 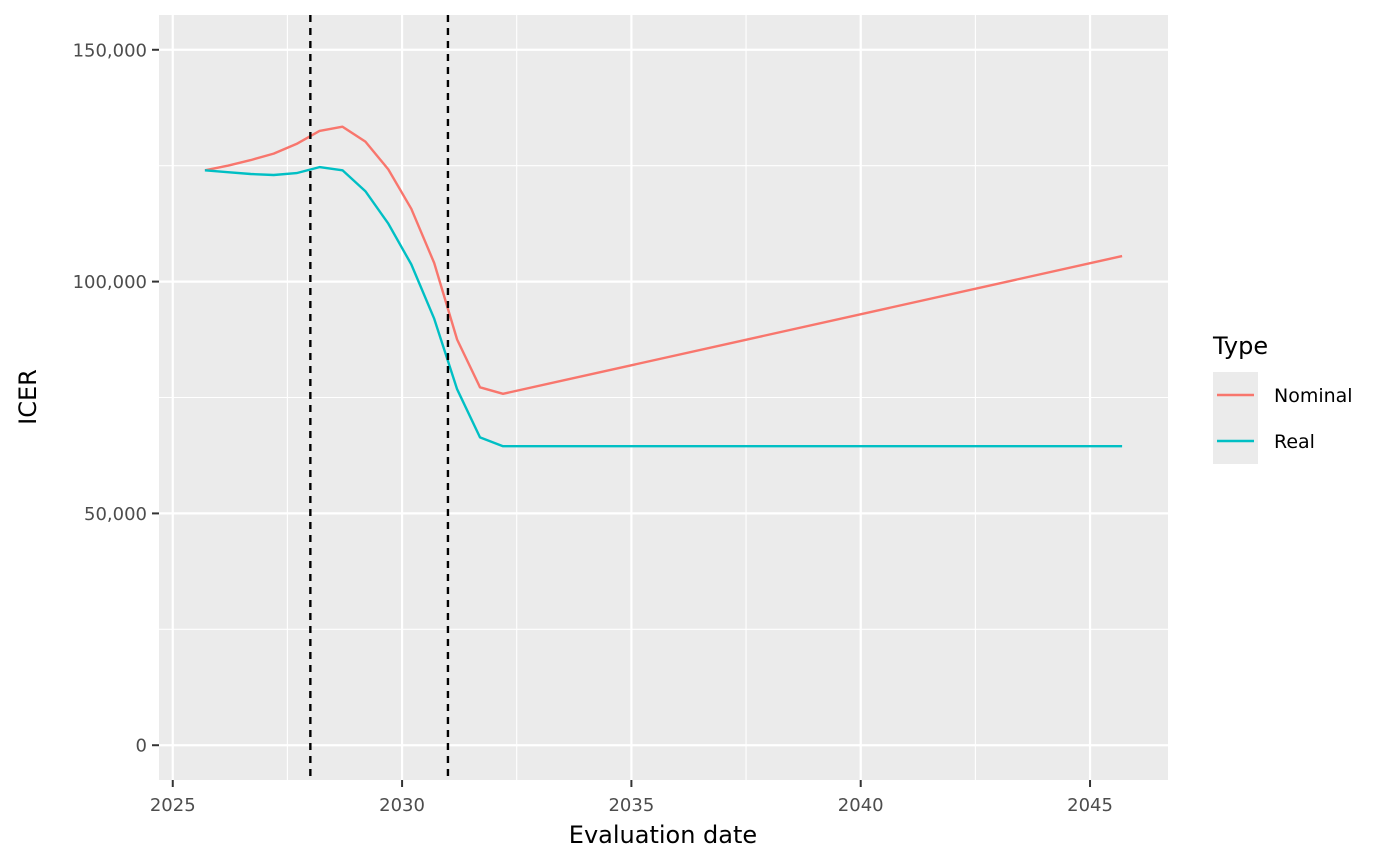 What do you see at coordinates (663, 835) in the screenshot?
I see `x-axis-title: Evaluation date` at bounding box center [663, 835].